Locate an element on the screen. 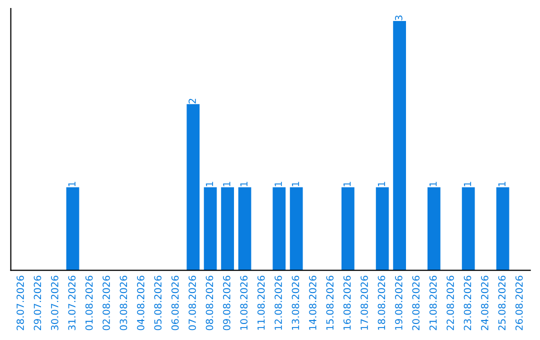 Image resolution: width=540 pixels, height=340 pixels. x-tick-label: 19.08.2026 is located at coordinates (398, 303).